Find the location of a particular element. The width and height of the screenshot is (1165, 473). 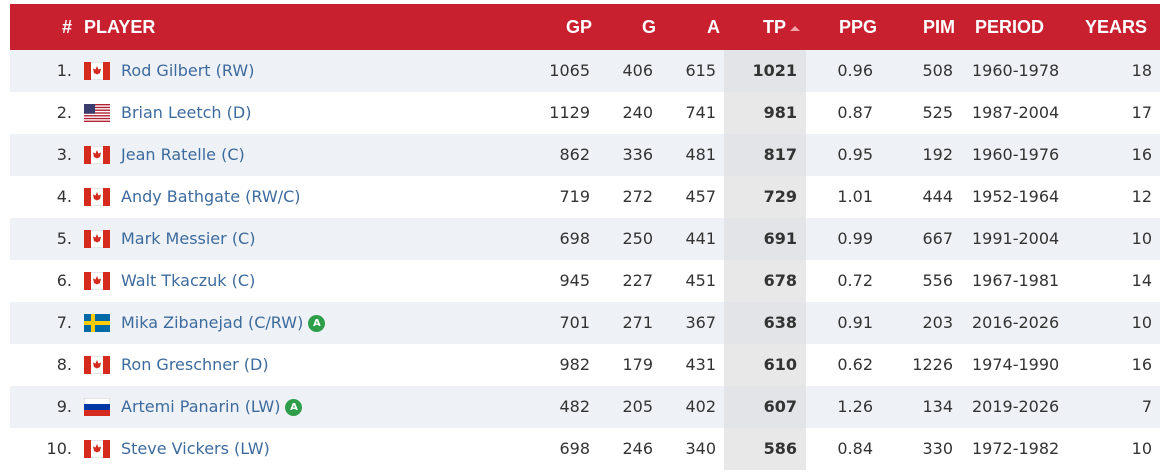

ppg-cell: 0.99 is located at coordinates (855, 238).